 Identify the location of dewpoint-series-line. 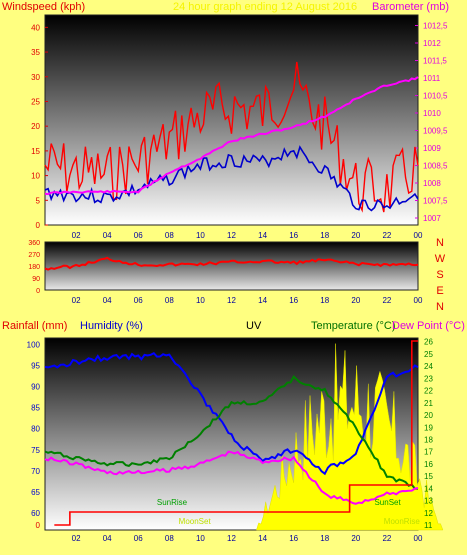
(231, 477).